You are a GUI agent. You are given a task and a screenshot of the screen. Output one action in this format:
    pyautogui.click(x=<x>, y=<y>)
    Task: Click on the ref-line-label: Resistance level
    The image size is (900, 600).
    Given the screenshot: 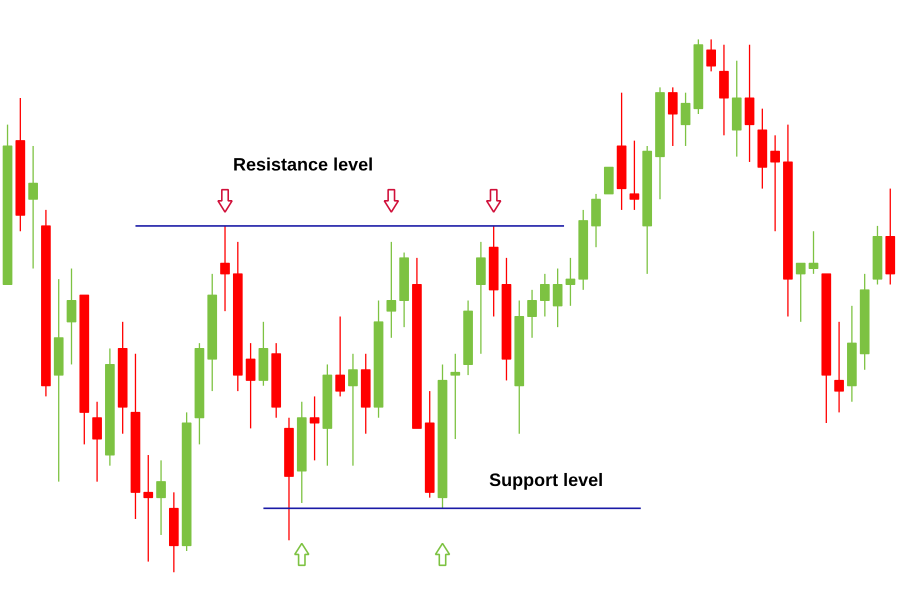 What is the action you would take?
    pyautogui.click(x=303, y=164)
    